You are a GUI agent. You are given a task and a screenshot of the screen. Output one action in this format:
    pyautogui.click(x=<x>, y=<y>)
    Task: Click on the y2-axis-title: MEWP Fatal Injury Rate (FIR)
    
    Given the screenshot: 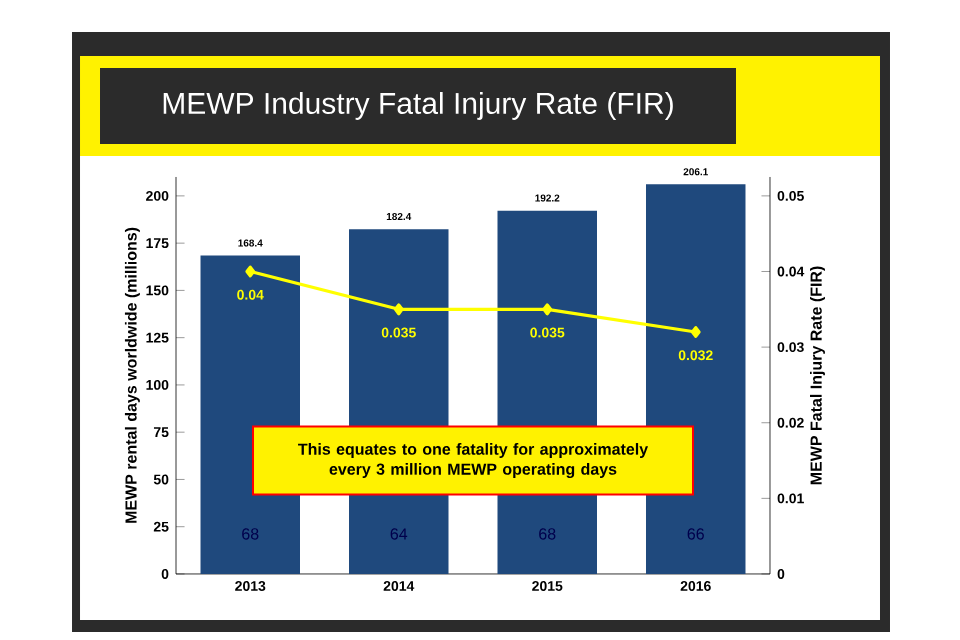 What is the action you would take?
    pyautogui.click(x=817, y=375)
    